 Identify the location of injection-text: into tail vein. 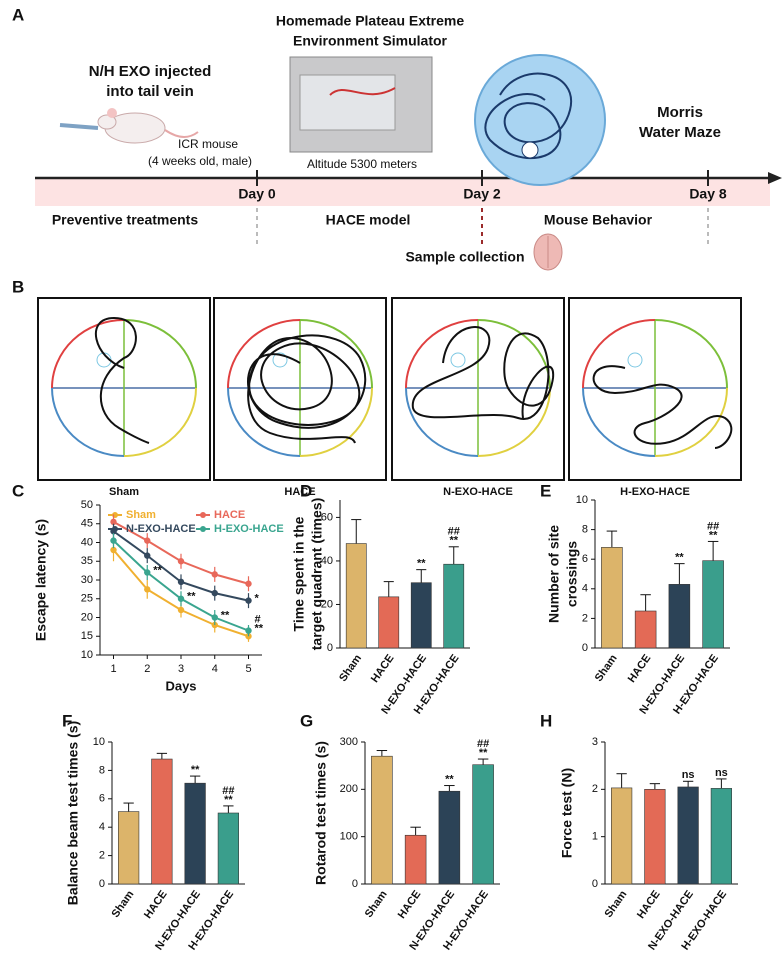
(150, 91).